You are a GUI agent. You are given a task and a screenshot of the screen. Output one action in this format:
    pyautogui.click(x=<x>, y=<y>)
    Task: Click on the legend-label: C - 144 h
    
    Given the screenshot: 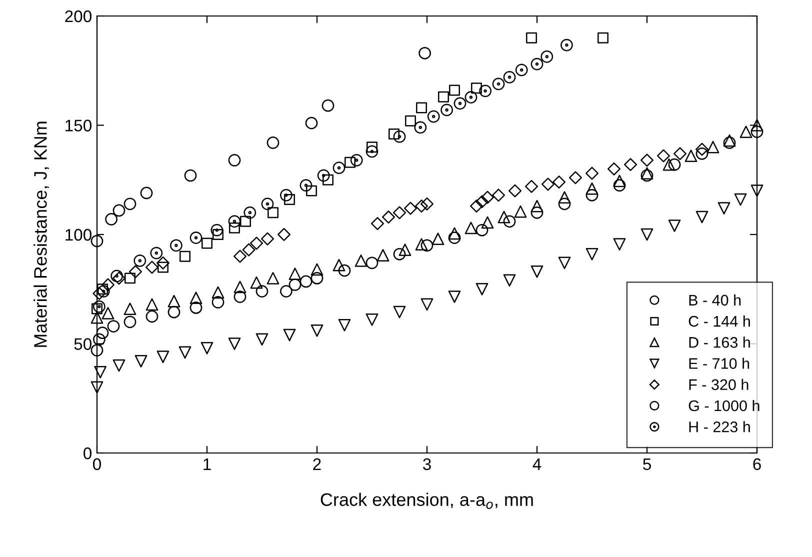 What is the action you would take?
    pyautogui.click(x=719, y=321)
    